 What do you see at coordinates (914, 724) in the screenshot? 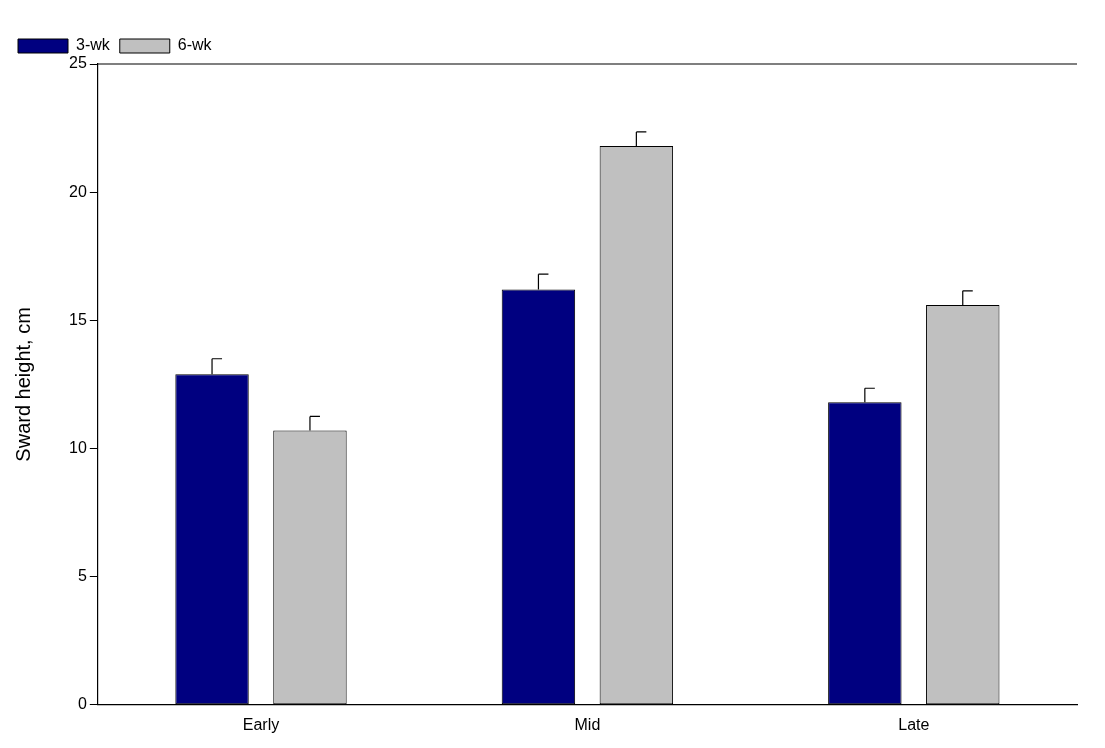
I see `x-tick-label: Late` at bounding box center [914, 724].